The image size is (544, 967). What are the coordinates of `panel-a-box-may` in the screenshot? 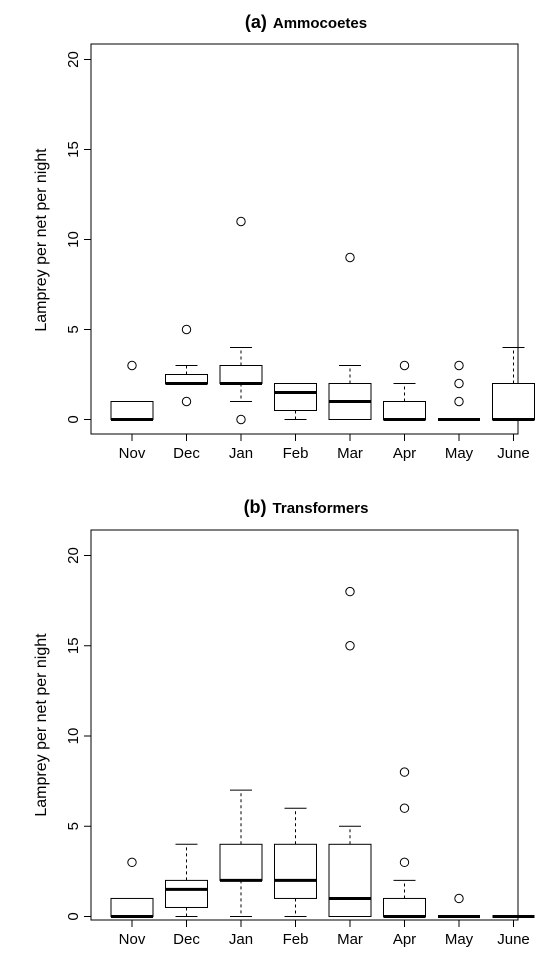 It's located at (459, 390).